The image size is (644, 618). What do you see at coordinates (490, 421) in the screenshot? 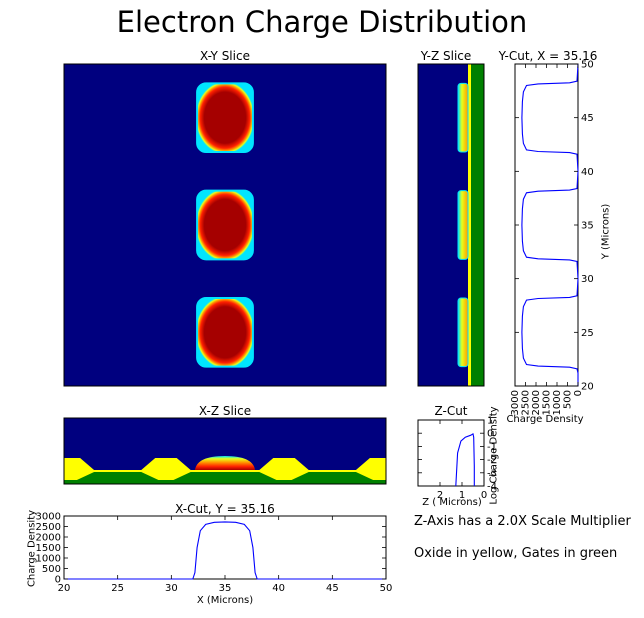
I see `z-cut-ytick-label: 1` at bounding box center [490, 421].